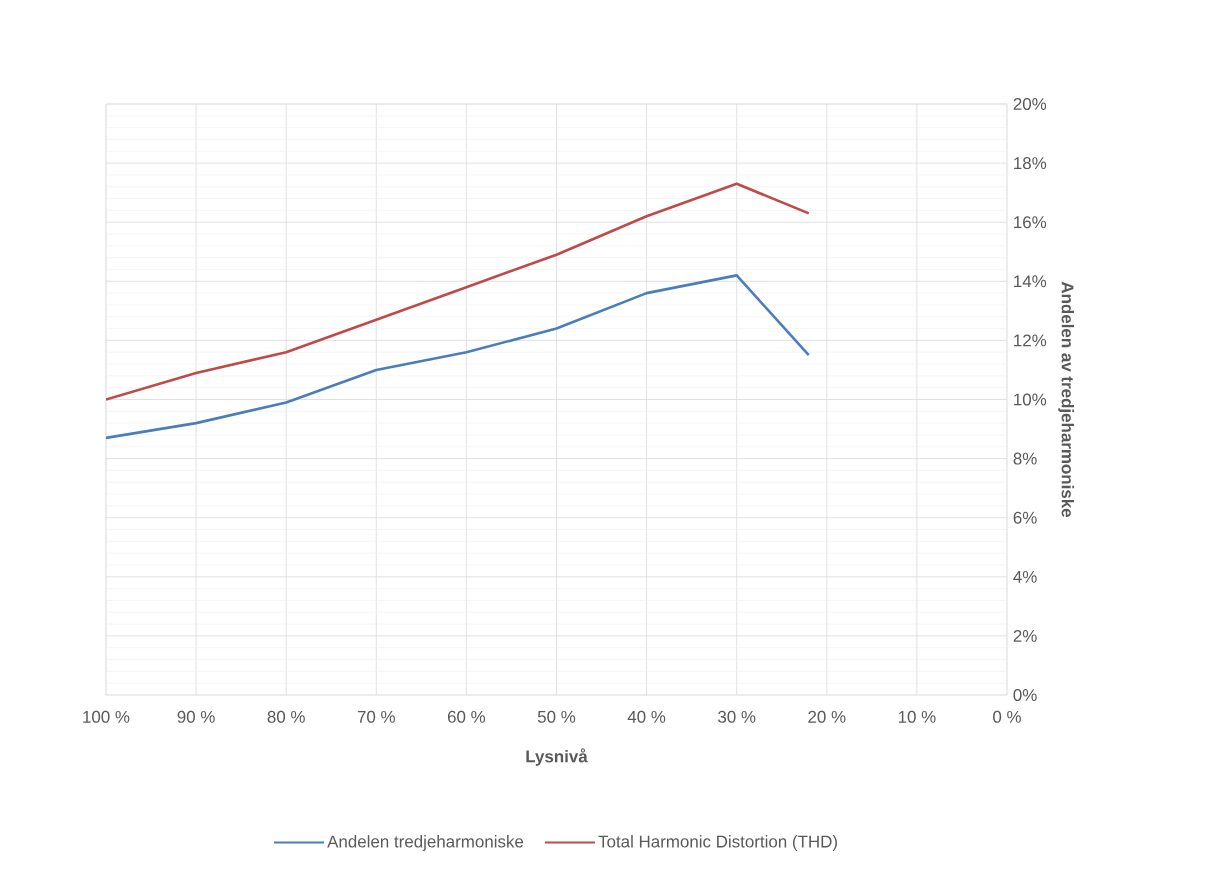 The image size is (1217, 870). I want to click on x-tick-label: 60 %, so click(466, 716).